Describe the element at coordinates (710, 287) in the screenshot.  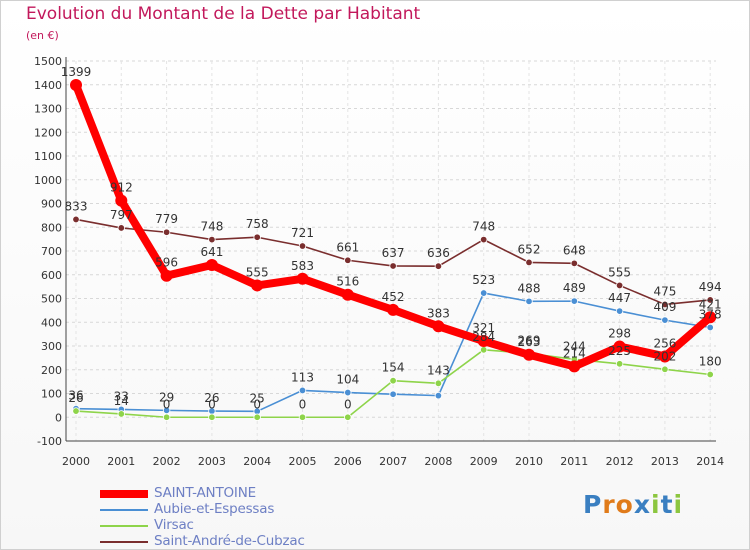
I see `data-label-saint-andr-de-cubzac: 494` at that location.